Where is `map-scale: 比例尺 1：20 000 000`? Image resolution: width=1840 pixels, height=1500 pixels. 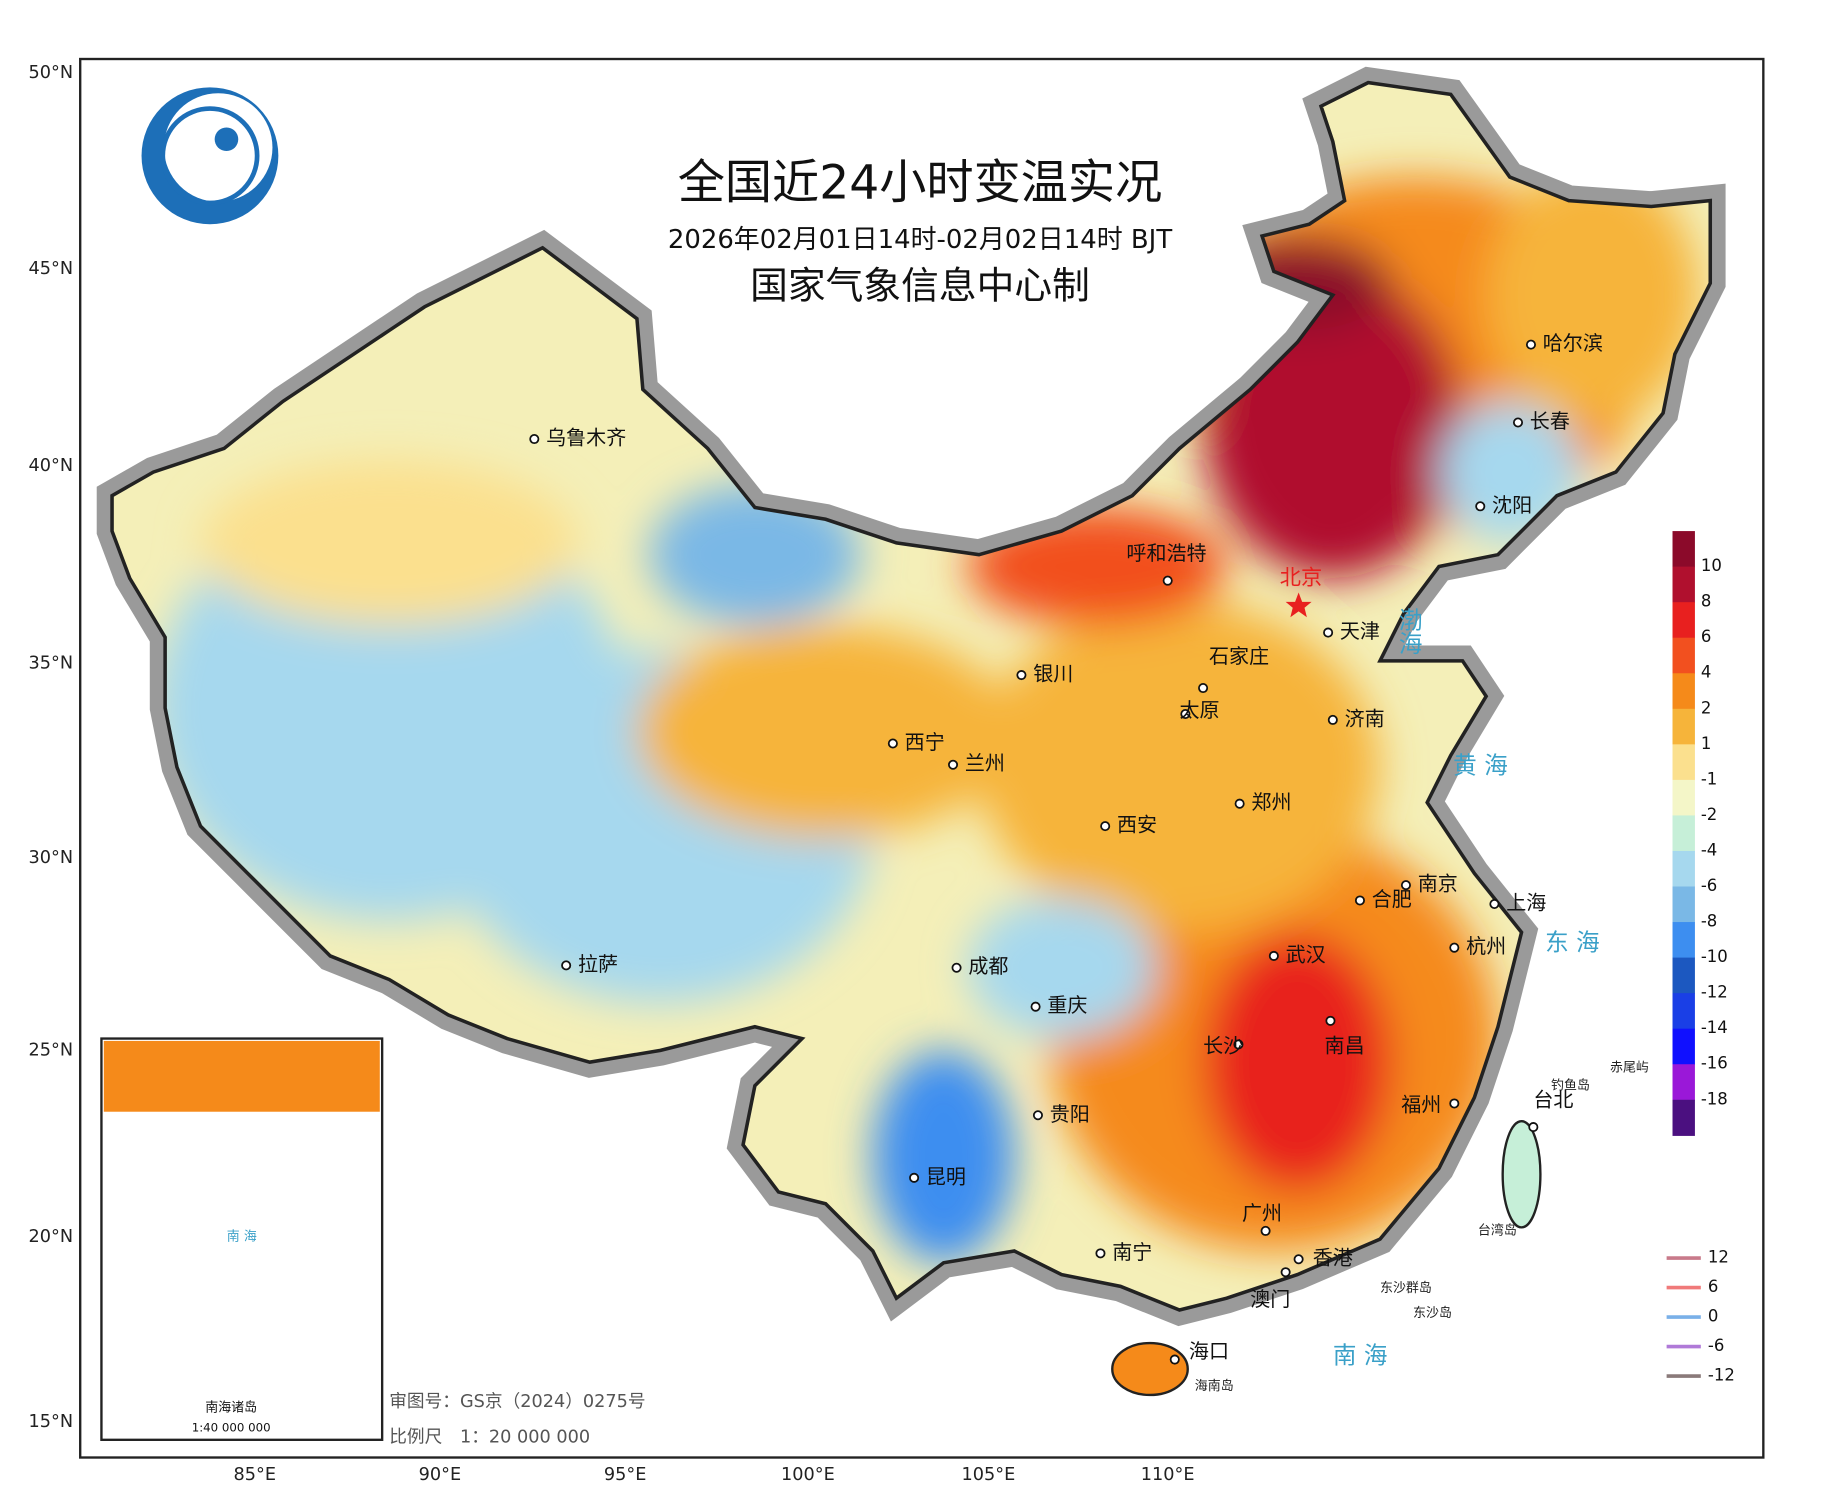
map-scale: 比例尺 1：20 000 000 is located at coordinates (489, 1436).